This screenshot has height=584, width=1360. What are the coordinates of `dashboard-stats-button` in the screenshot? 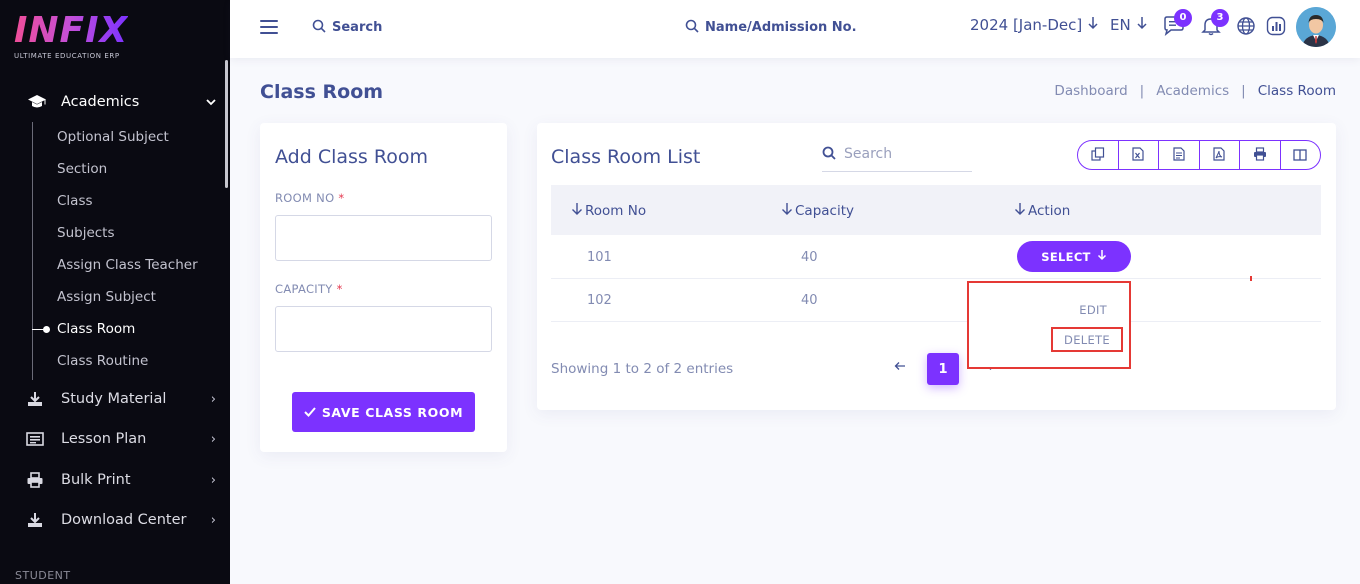 It's located at (1276, 28).